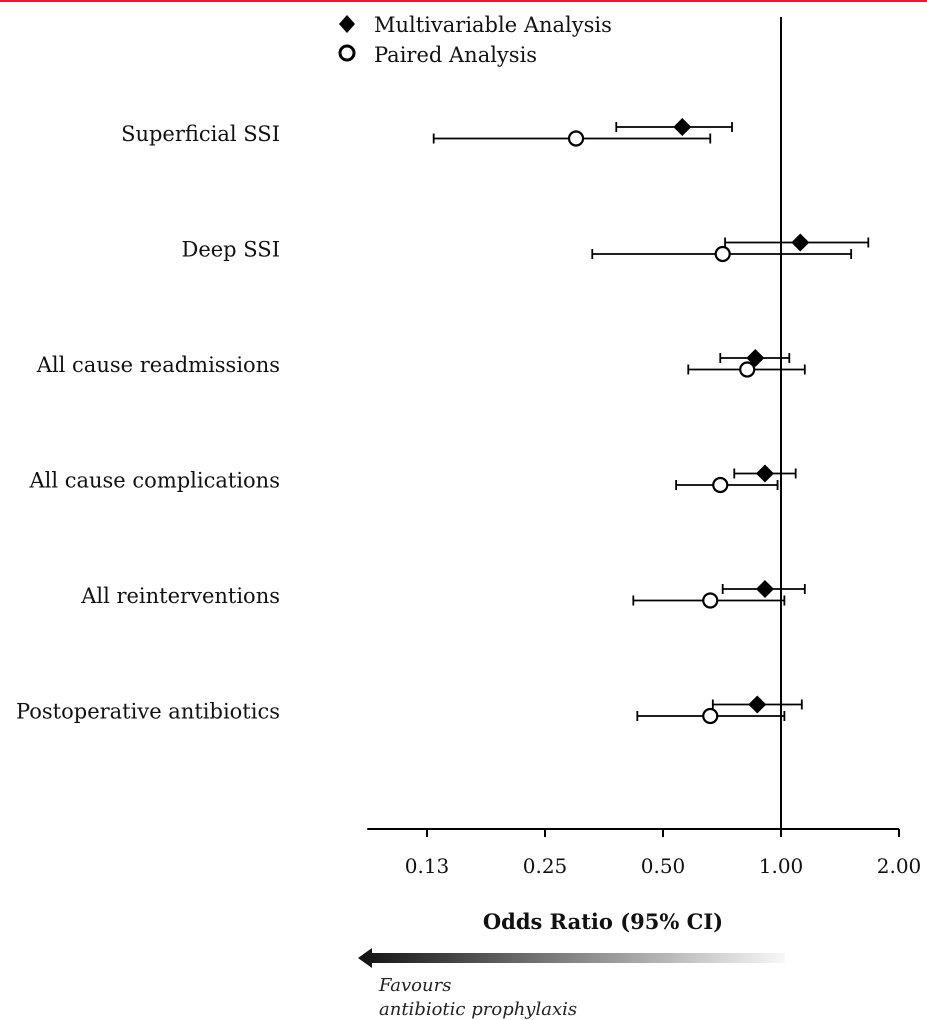 This screenshot has height=1020, width=927. I want to click on legend-label-paired: Paired Analysis, so click(455, 55).